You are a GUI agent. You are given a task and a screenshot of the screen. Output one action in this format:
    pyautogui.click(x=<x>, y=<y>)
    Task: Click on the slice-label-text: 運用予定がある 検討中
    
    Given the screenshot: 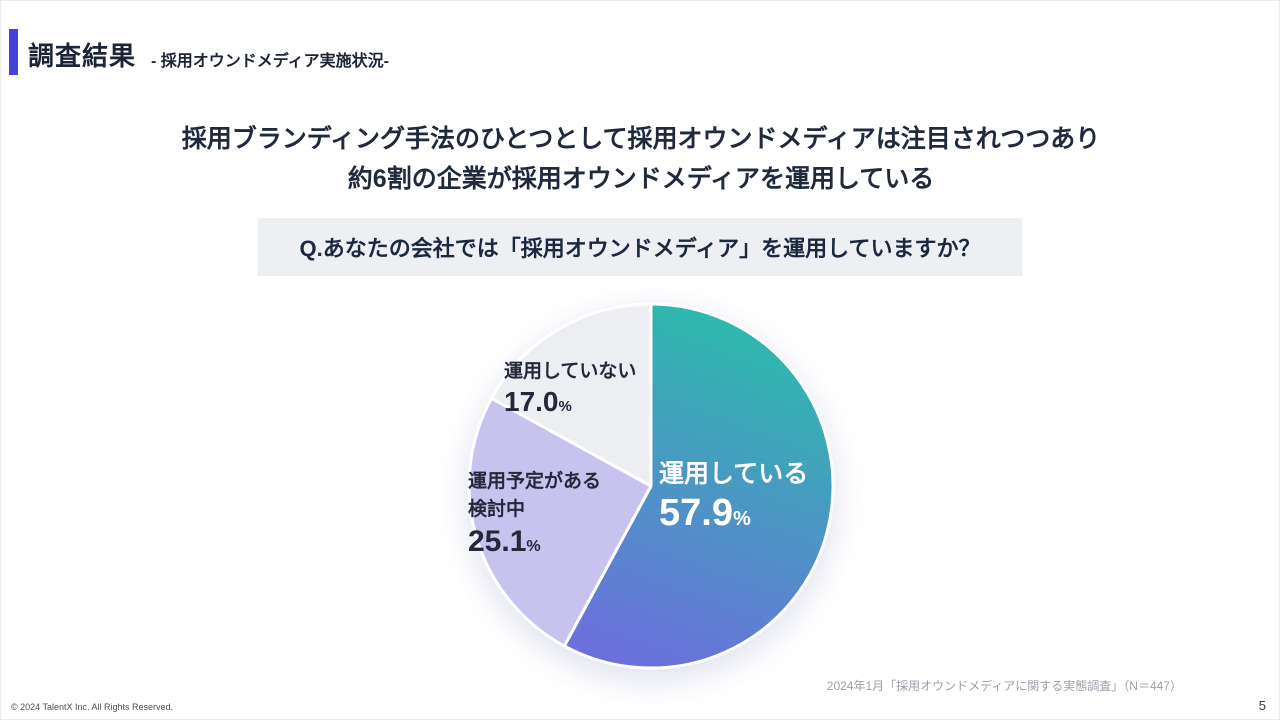 What is the action you would take?
    pyautogui.click(x=535, y=495)
    